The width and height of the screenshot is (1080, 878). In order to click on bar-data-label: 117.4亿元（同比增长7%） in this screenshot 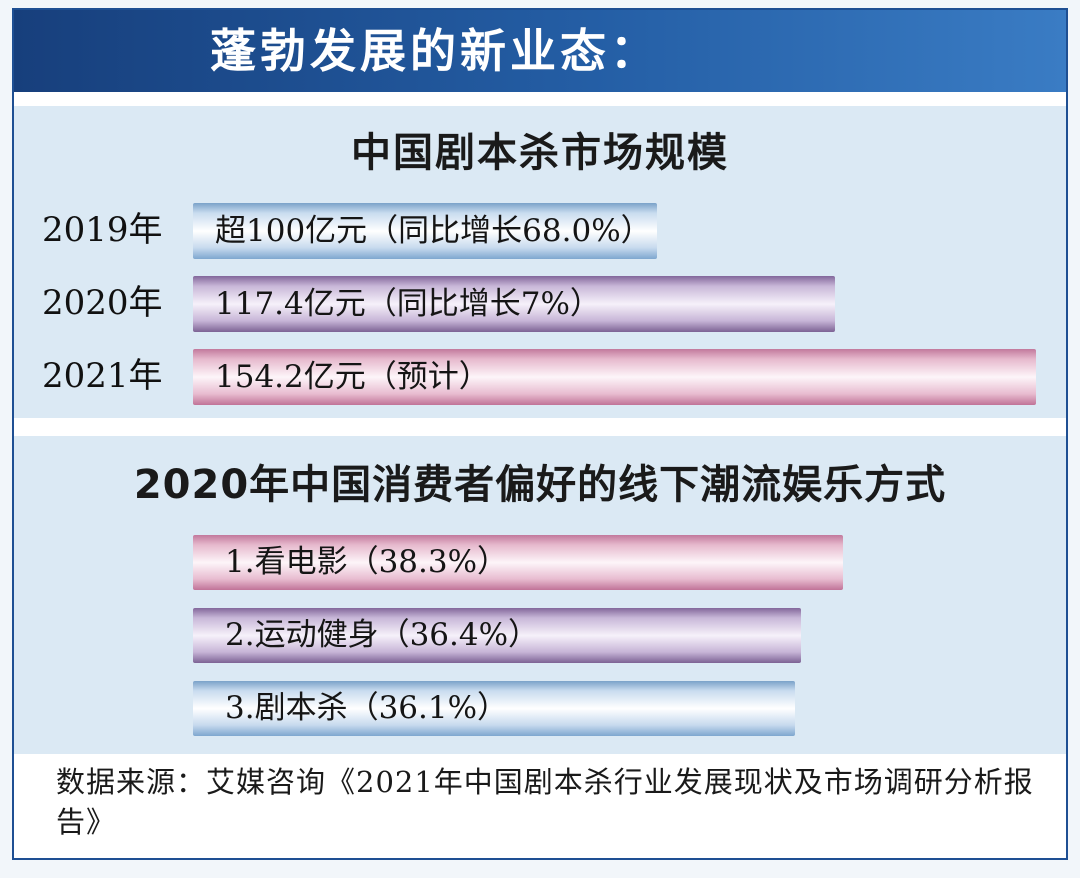, I will do `click(408, 304)`.